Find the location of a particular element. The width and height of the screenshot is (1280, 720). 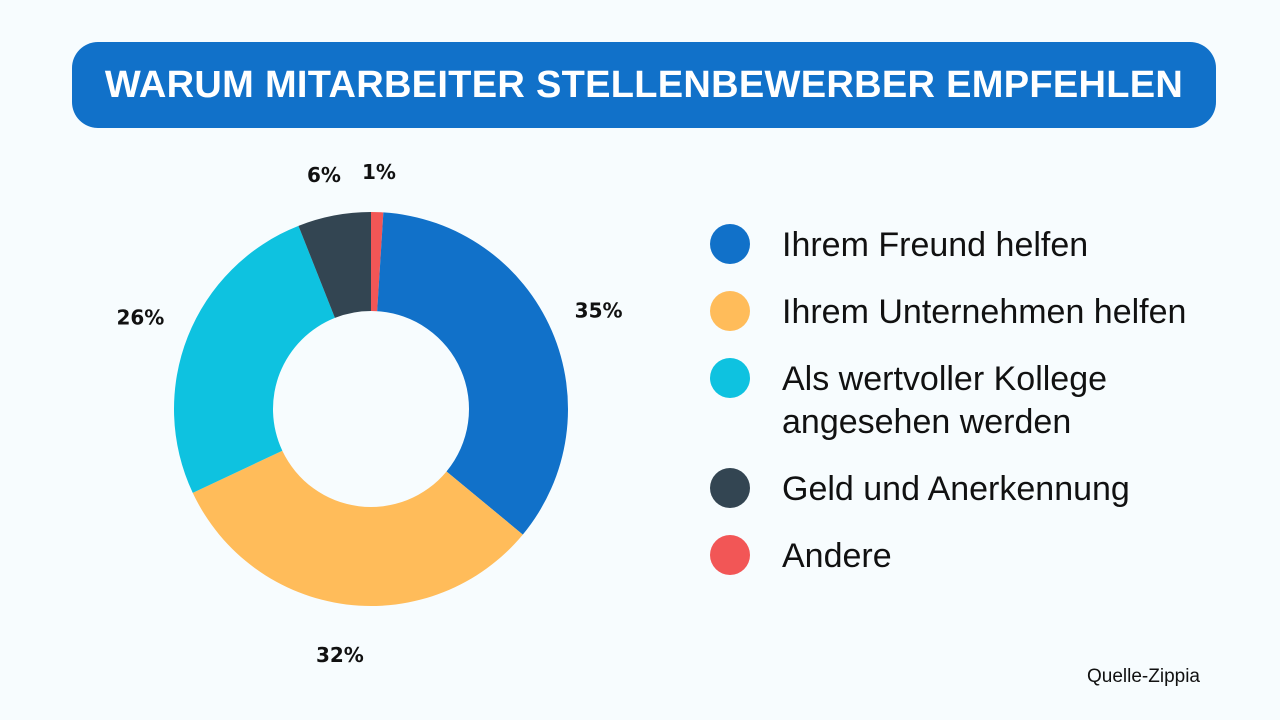

source-note: Quelle-Zippia is located at coordinates (1143, 676).